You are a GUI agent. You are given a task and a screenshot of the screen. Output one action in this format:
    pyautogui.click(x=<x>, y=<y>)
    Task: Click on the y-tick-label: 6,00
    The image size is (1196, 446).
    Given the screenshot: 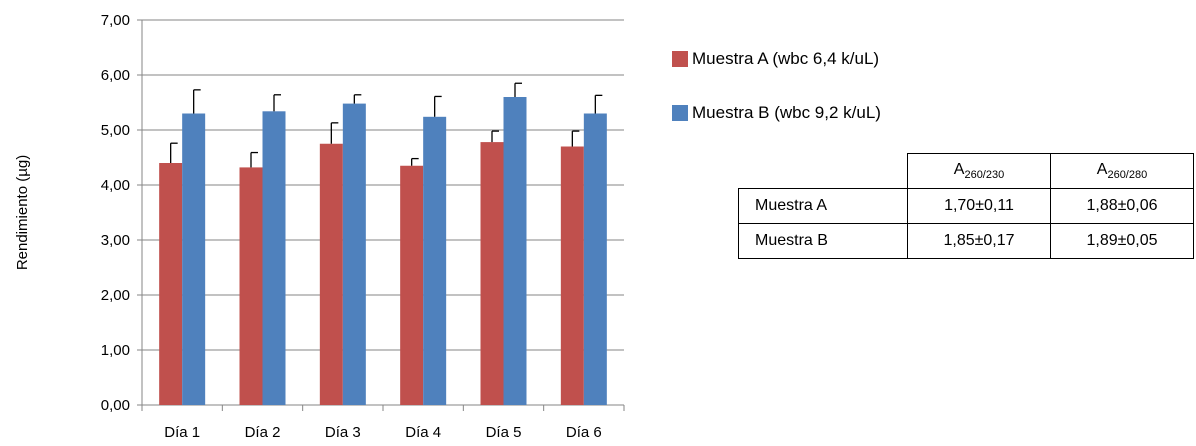 What is the action you would take?
    pyautogui.click(x=115, y=75)
    